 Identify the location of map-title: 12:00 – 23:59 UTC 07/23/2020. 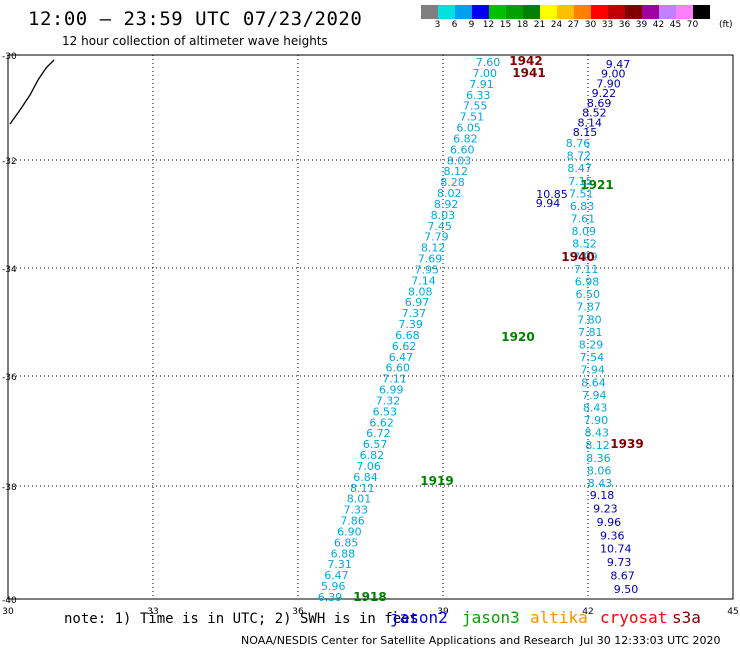
(195, 19).